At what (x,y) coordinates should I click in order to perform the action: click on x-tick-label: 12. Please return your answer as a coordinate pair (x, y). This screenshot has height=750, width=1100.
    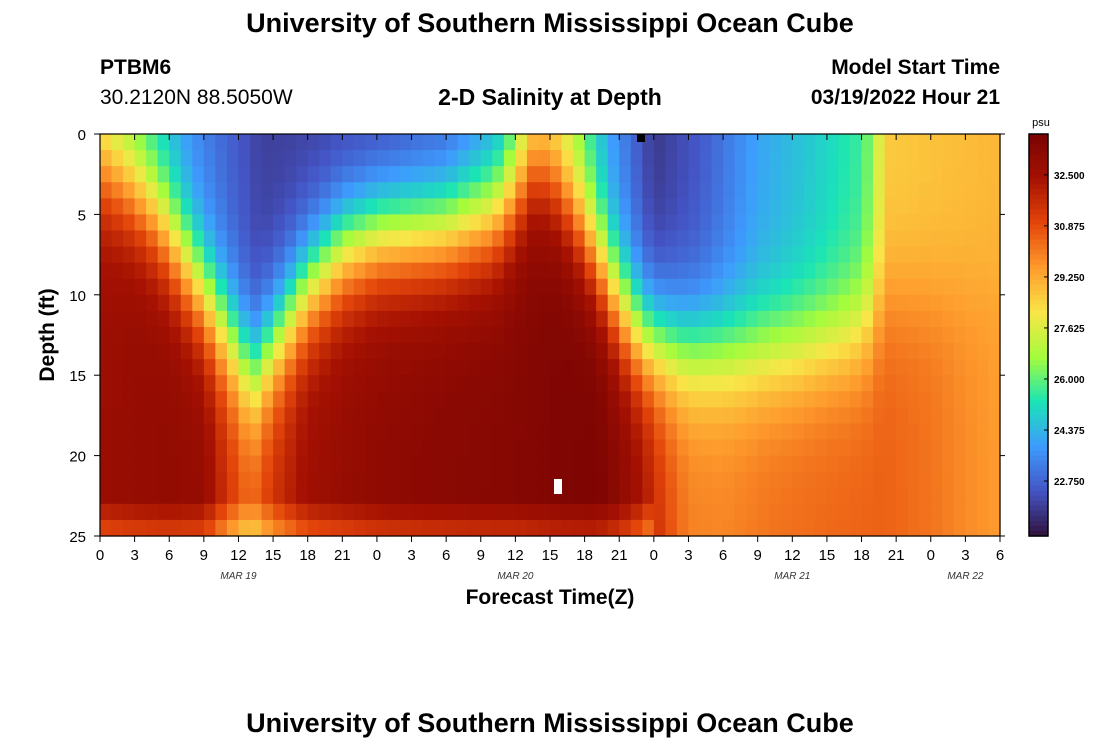
    Looking at the image, I should click on (238, 555).